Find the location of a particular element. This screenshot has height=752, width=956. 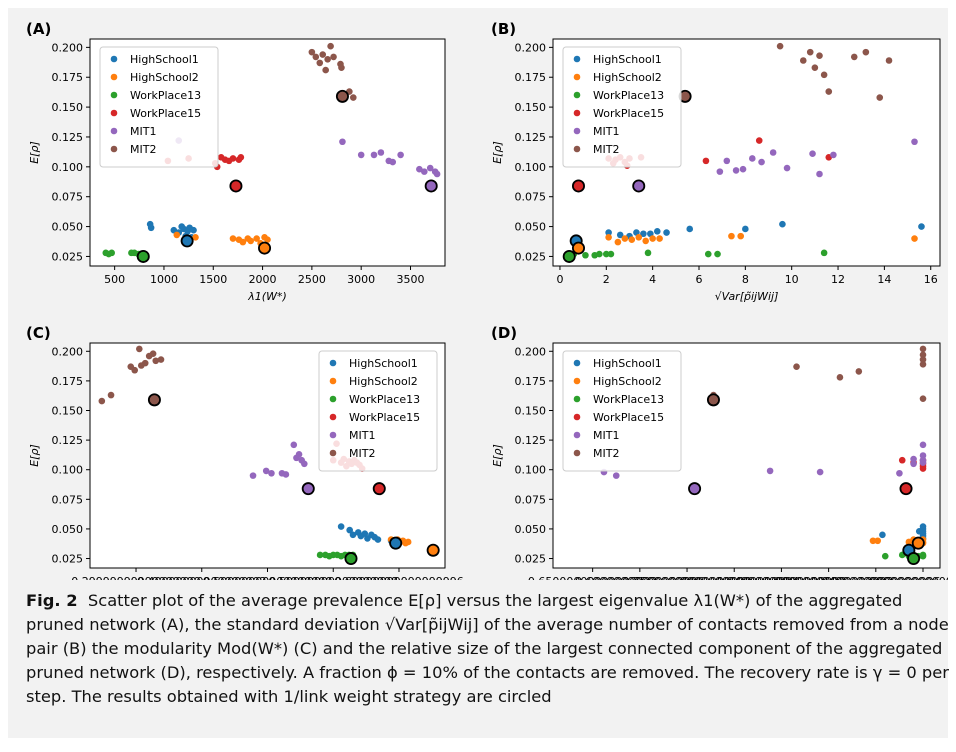

y-tick-label: 0.100 is located at coordinates (68, 167).